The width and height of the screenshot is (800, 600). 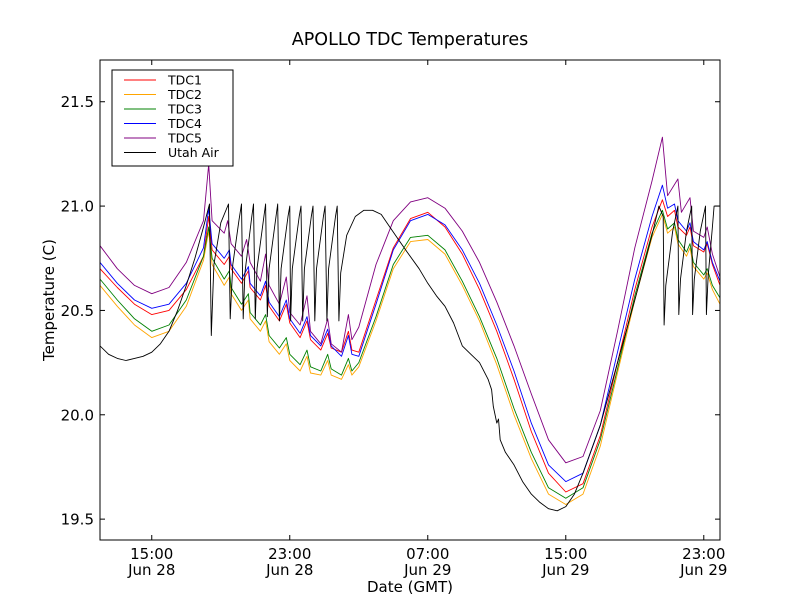 What do you see at coordinates (77, 415) in the screenshot?
I see `y-tick-label: 20.0` at bounding box center [77, 415].